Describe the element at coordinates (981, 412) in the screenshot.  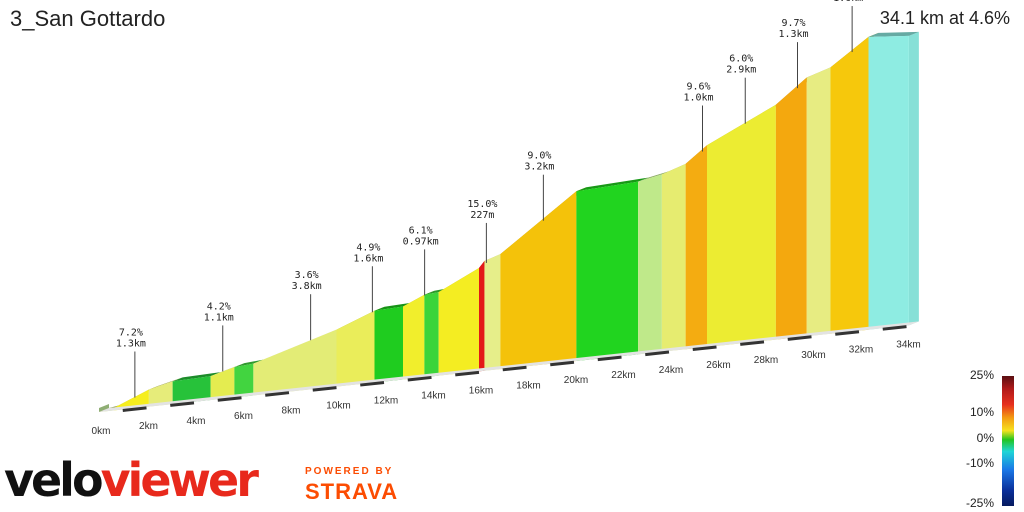
I see `scale-label-high: 10%` at that location.